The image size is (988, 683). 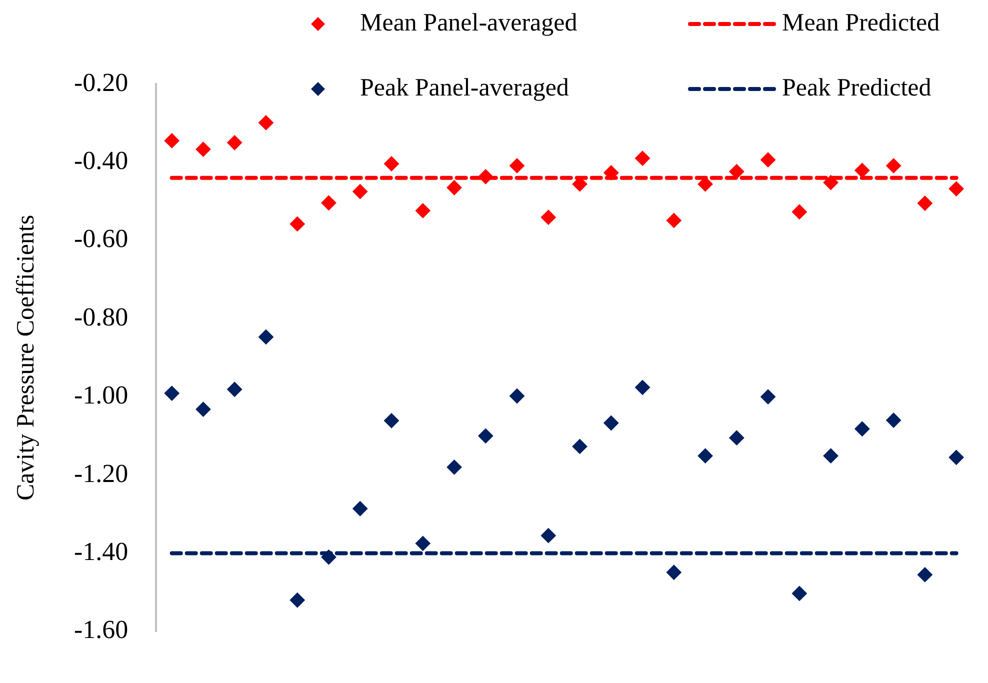 I want to click on legend-label: Peak Panel-averaged, so click(x=465, y=88).